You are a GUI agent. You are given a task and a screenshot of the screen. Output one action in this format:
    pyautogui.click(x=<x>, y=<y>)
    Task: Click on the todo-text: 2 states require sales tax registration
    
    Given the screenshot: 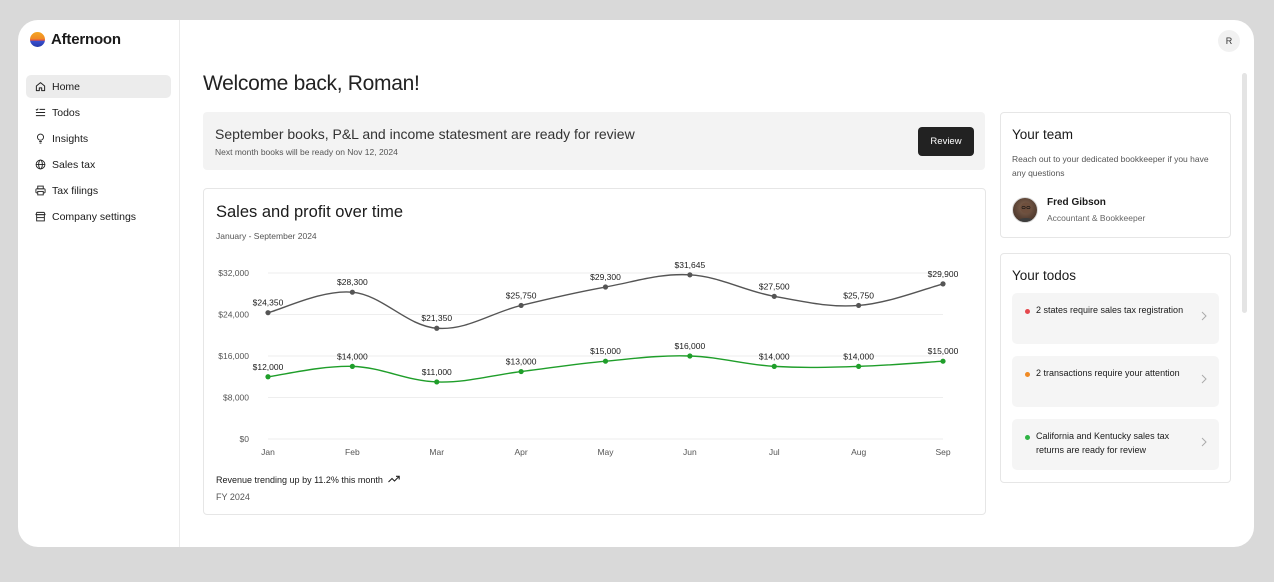 What is the action you would take?
    pyautogui.click(x=1110, y=310)
    